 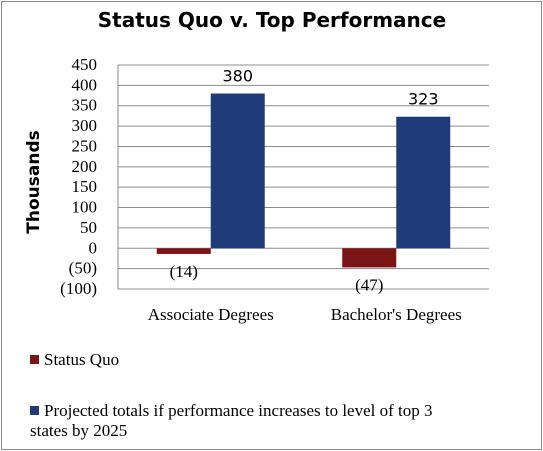 What do you see at coordinates (211, 314) in the screenshot?
I see `x-tick-label: Associate Degrees` at bounding box center [211, 314].